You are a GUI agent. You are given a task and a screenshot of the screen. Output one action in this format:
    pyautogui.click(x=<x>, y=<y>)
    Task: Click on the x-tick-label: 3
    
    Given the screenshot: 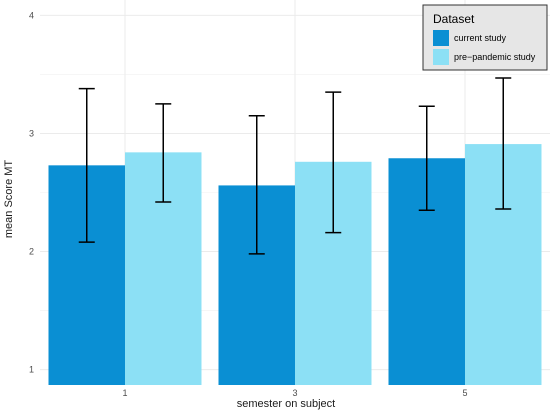 What is the action you would take?
    pyautogui.click(x=294, y=393)
    